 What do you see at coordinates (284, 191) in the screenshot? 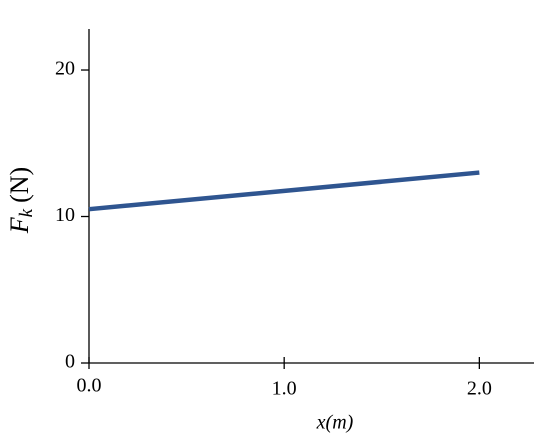
I see `data-line` at bounding box center [284, 191].